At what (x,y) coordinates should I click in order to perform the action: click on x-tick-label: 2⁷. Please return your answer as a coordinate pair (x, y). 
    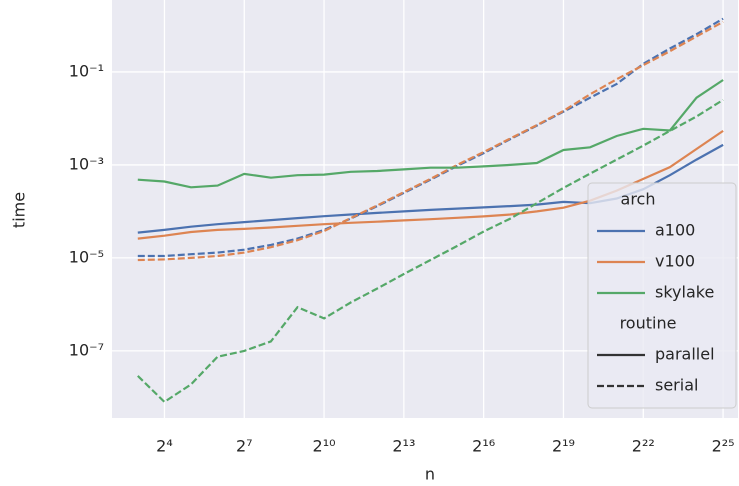
    Looking at the image, I should click on (244, 446).